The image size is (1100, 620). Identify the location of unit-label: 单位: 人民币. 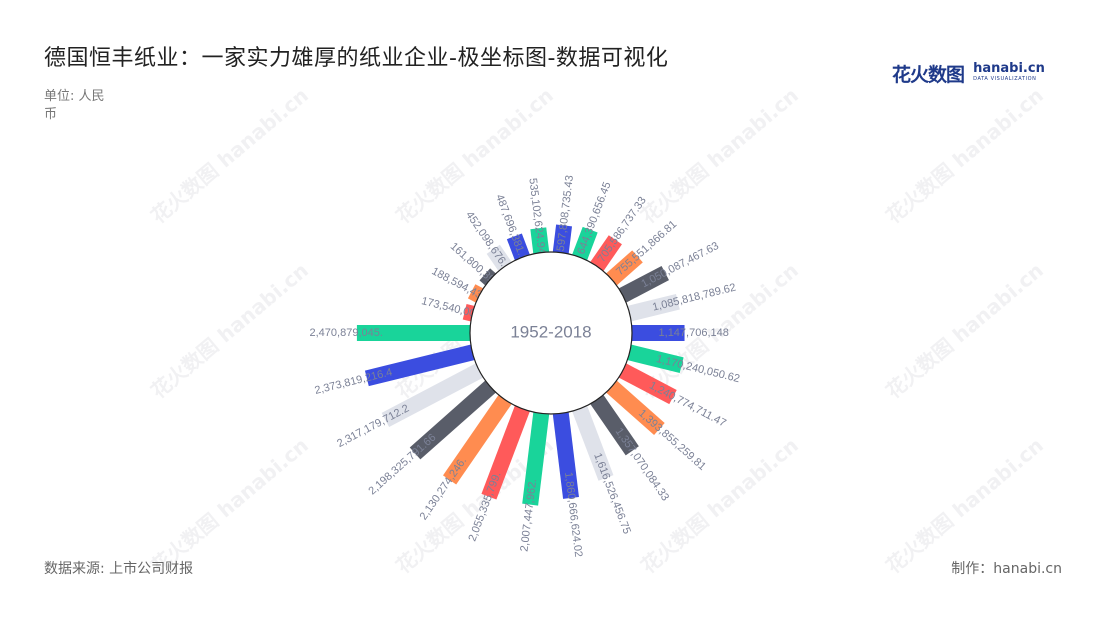
(74, 105).